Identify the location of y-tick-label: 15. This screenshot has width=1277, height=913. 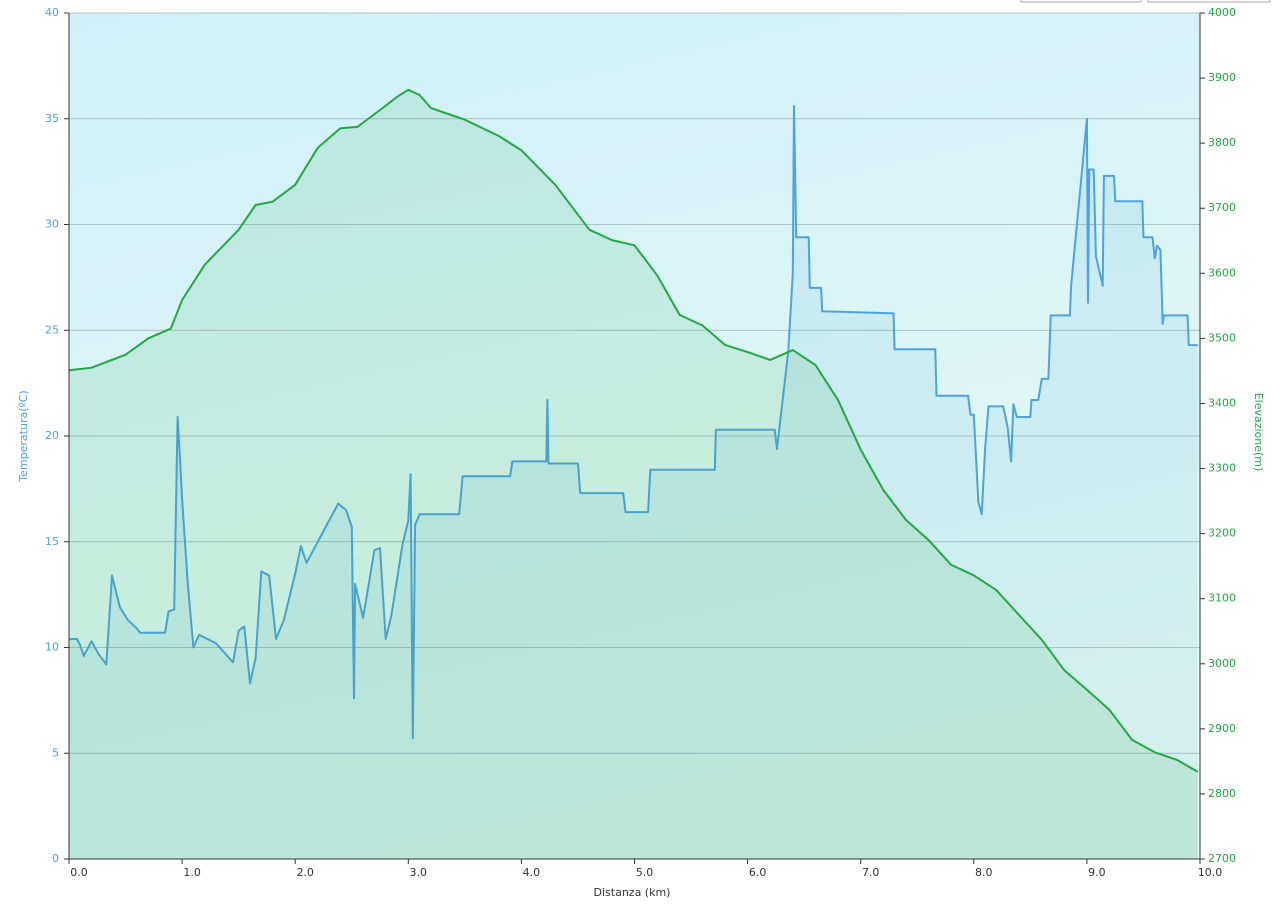
(52, 541).